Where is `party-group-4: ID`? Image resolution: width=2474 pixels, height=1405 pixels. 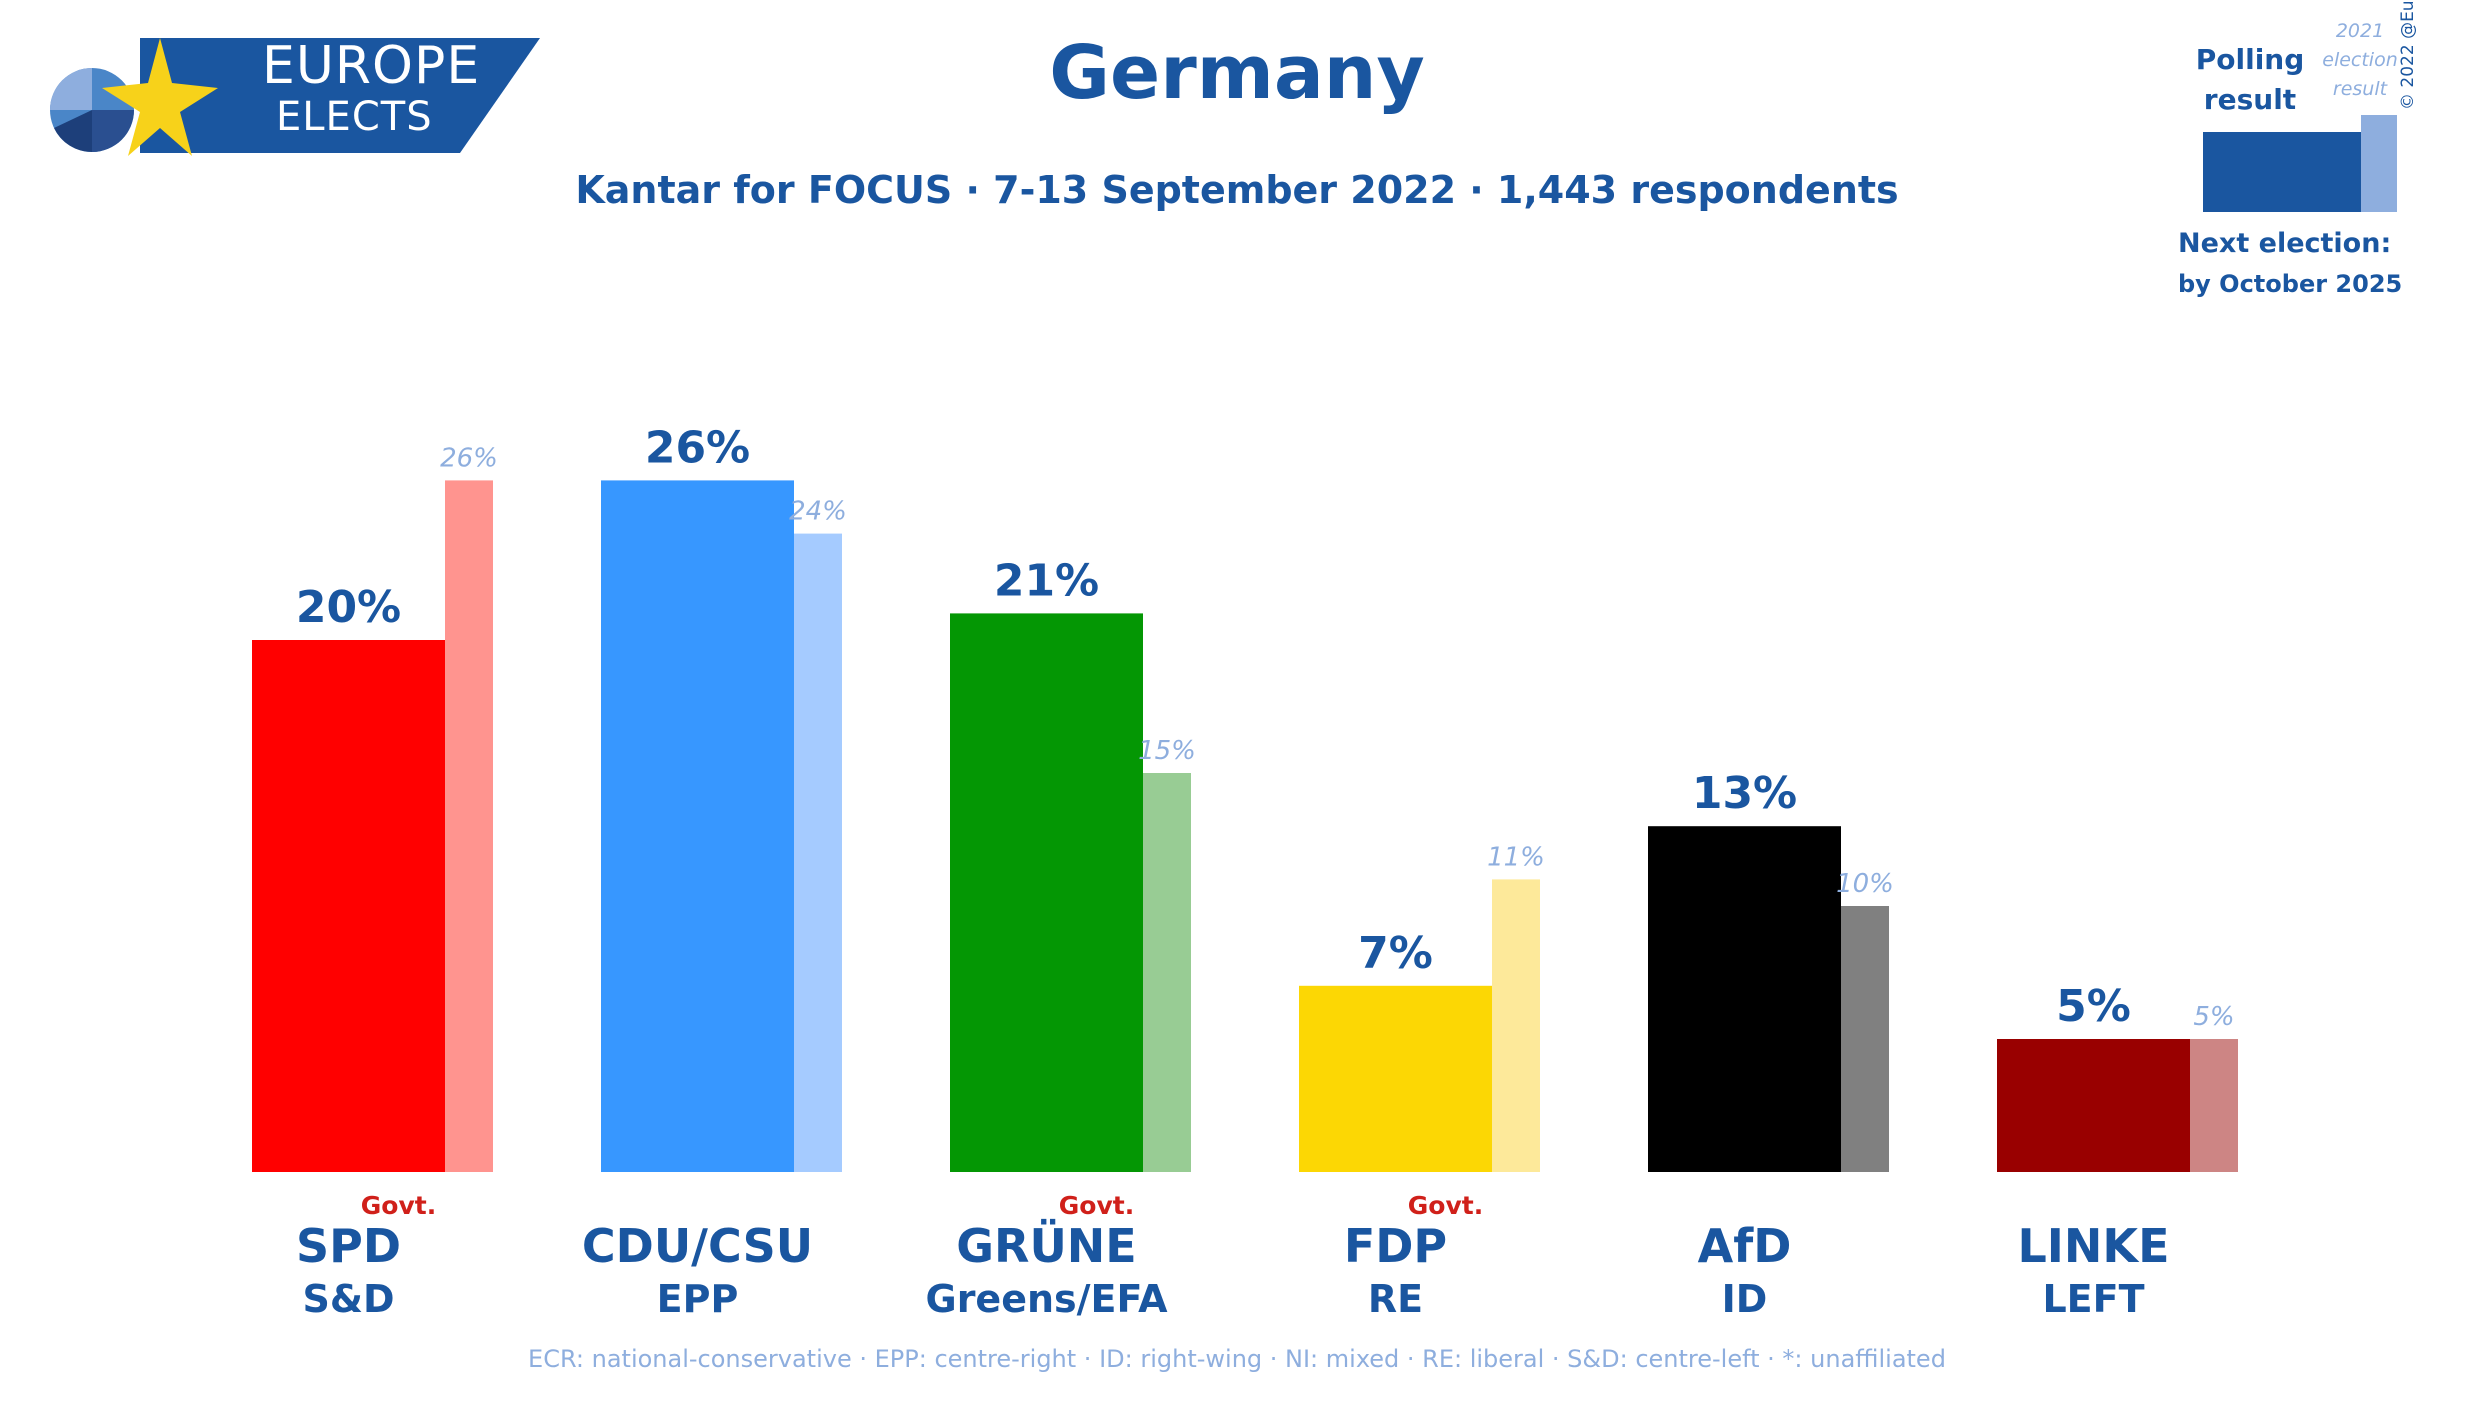 party-group-4: ID is located at coordinates (1745, 1299).